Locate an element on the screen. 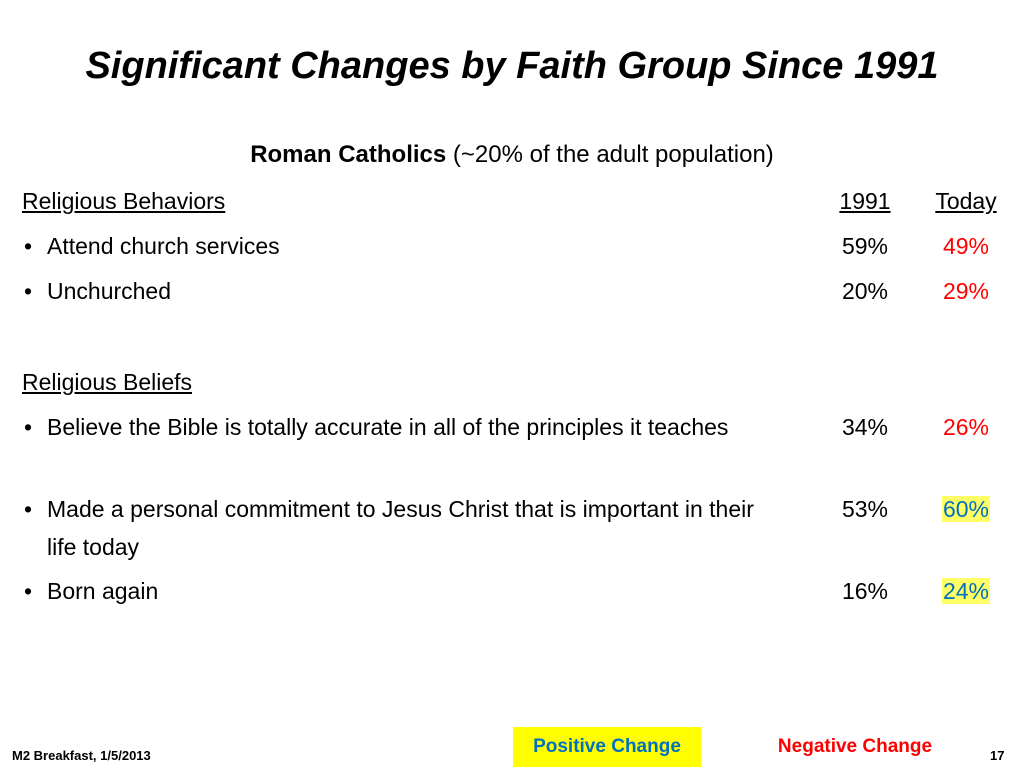 This screenshot has height=768, width=1024. legend-negative-change: Negative Change is located at coordinates (855, 746).